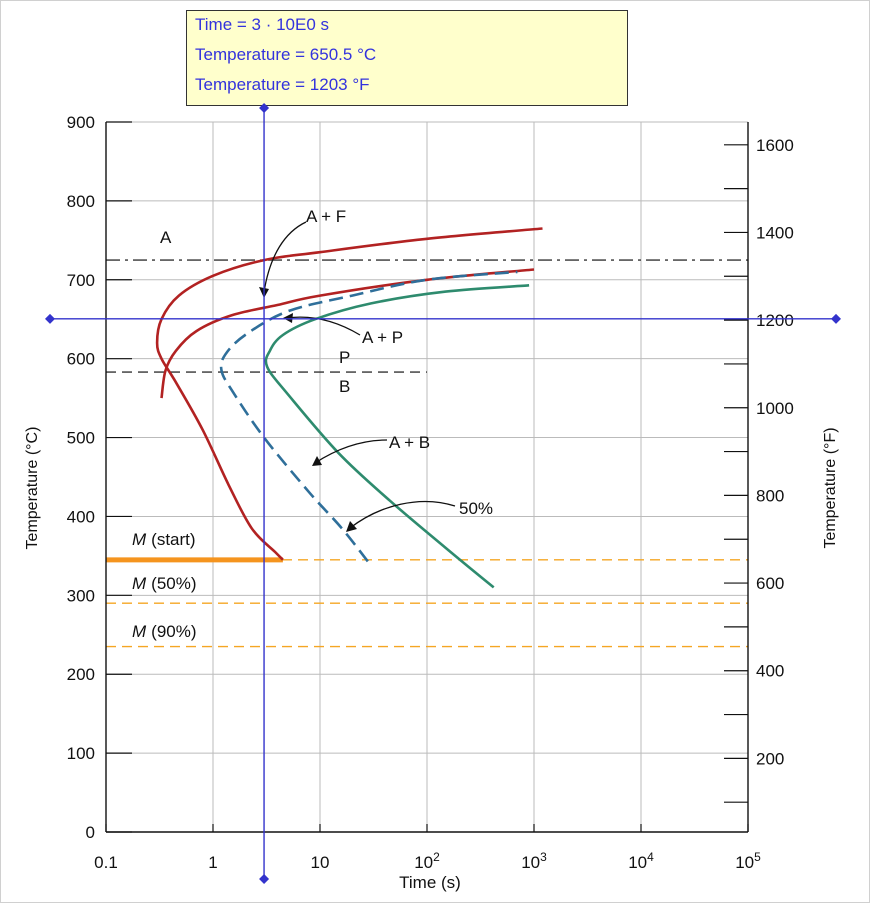 This screenshot has height=903, width=870. Describe the element at coordinates (286, 54) in the screenshot. I see `temperature-celsius-readout: Temperature = 650.5 °C` at that location.